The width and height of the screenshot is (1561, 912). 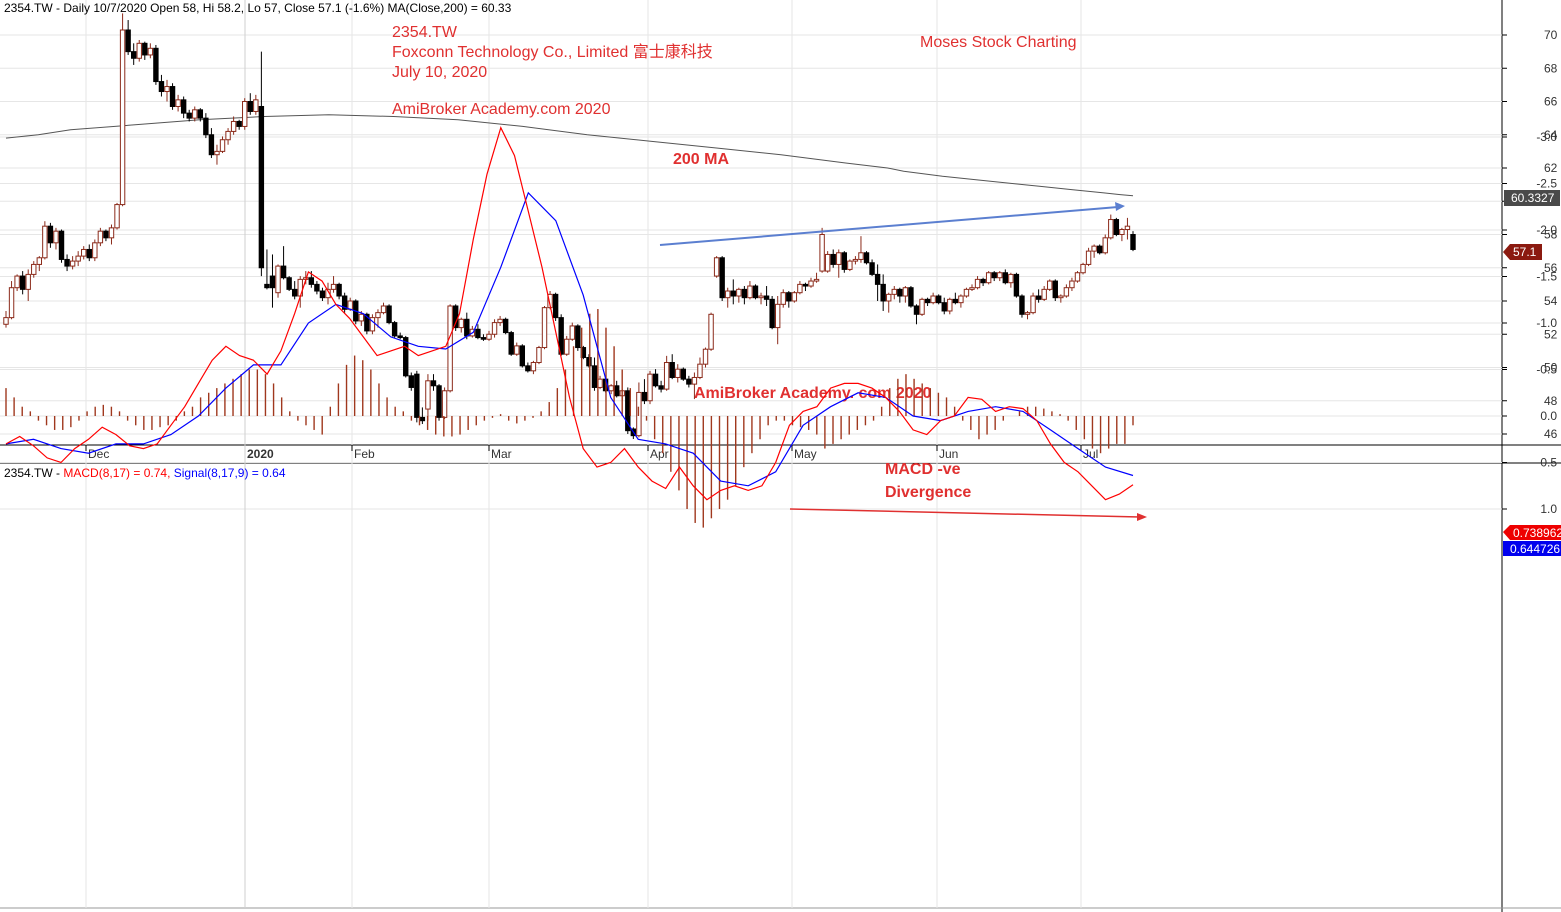 I want to click on header-ma: MA(Close,200) = 60.33, so click(x=450, y=8).